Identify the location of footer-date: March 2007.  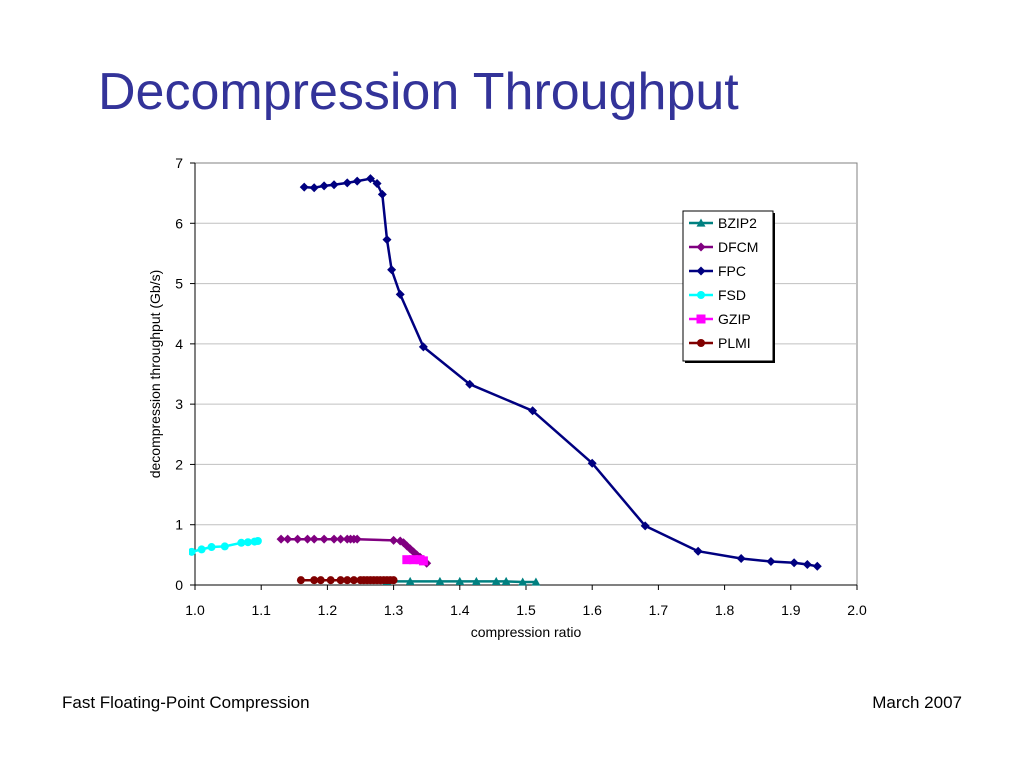
(917, 702).